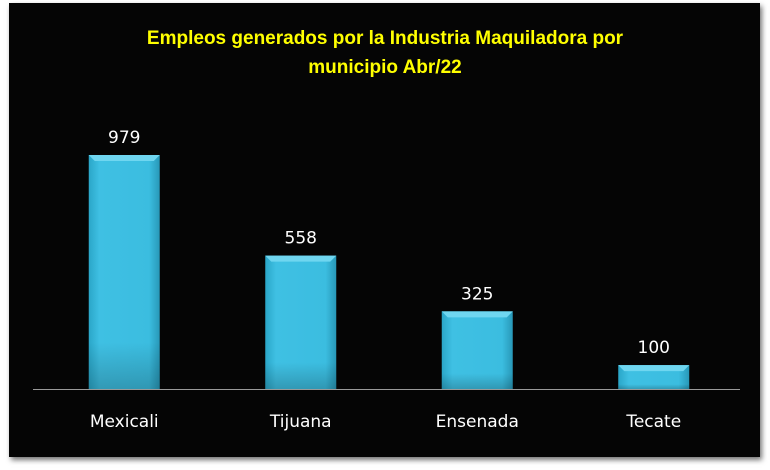 The image size is (770, 470). I want to click on data-label-mexicali: 979, so click(124, 138).